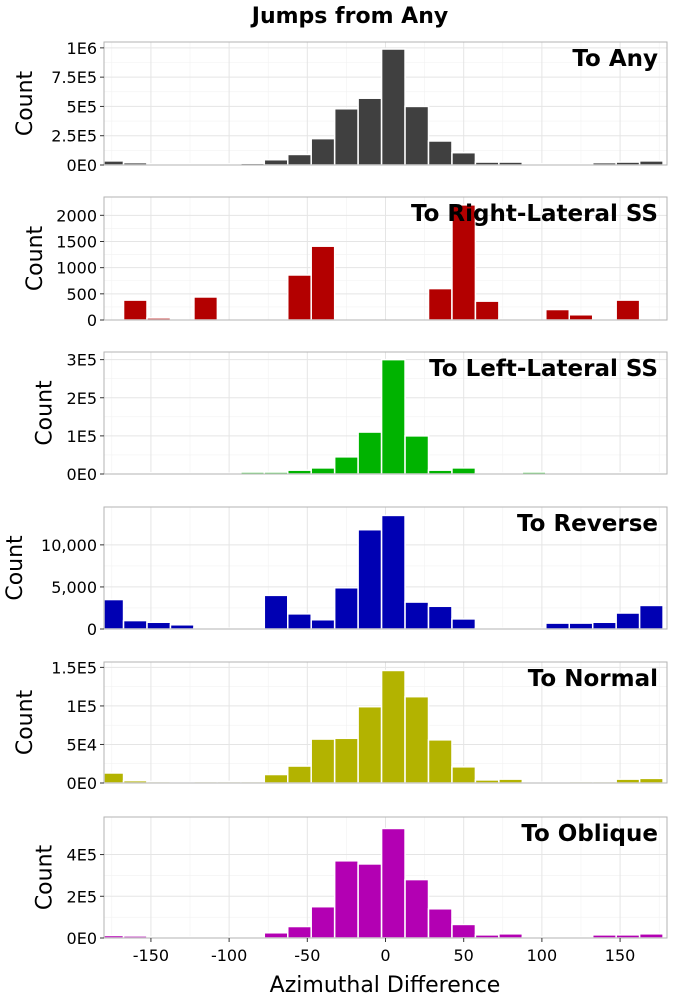 The height and width of the screenshot is (1004, 700). I want to click on y-tick-label: 10,000, so click(69, 545).